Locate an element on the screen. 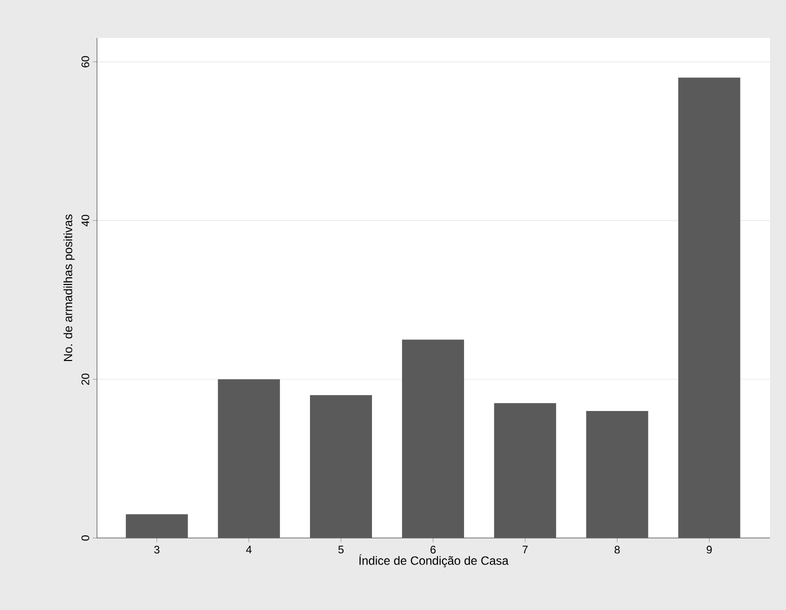 The image size is (786, 610). x-axis-title: Índice de Condição de Casa is located at coordinates (434, 561).